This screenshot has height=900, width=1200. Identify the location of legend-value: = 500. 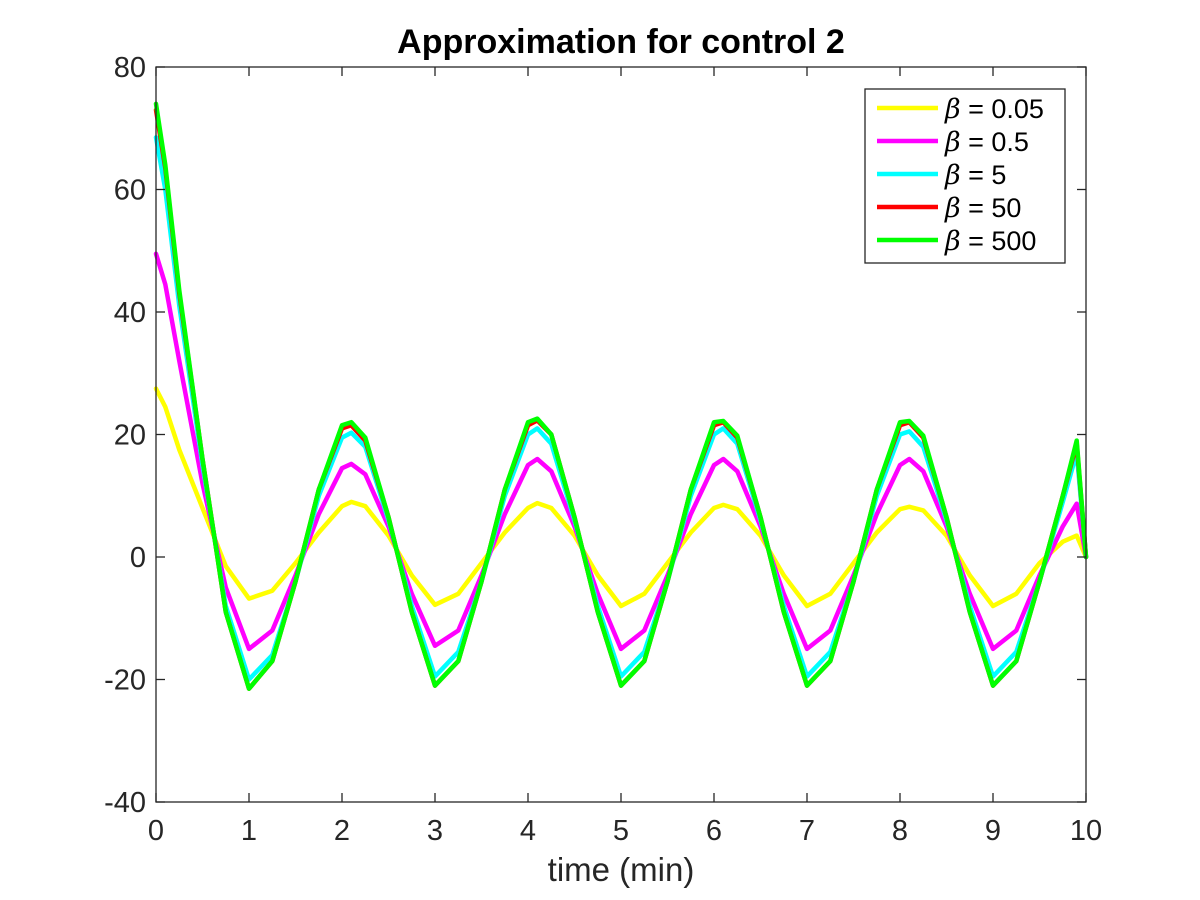
(999, 241).